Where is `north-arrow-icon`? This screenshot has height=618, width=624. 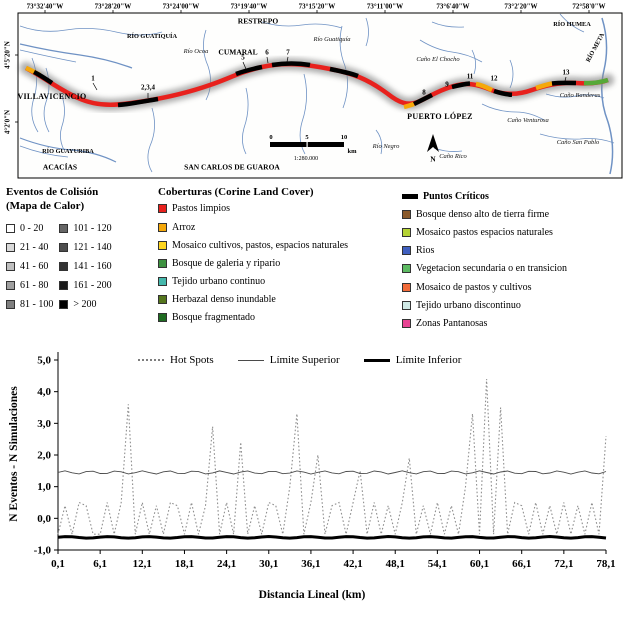
north-arrow-icon is located at coordinates (433, 143).